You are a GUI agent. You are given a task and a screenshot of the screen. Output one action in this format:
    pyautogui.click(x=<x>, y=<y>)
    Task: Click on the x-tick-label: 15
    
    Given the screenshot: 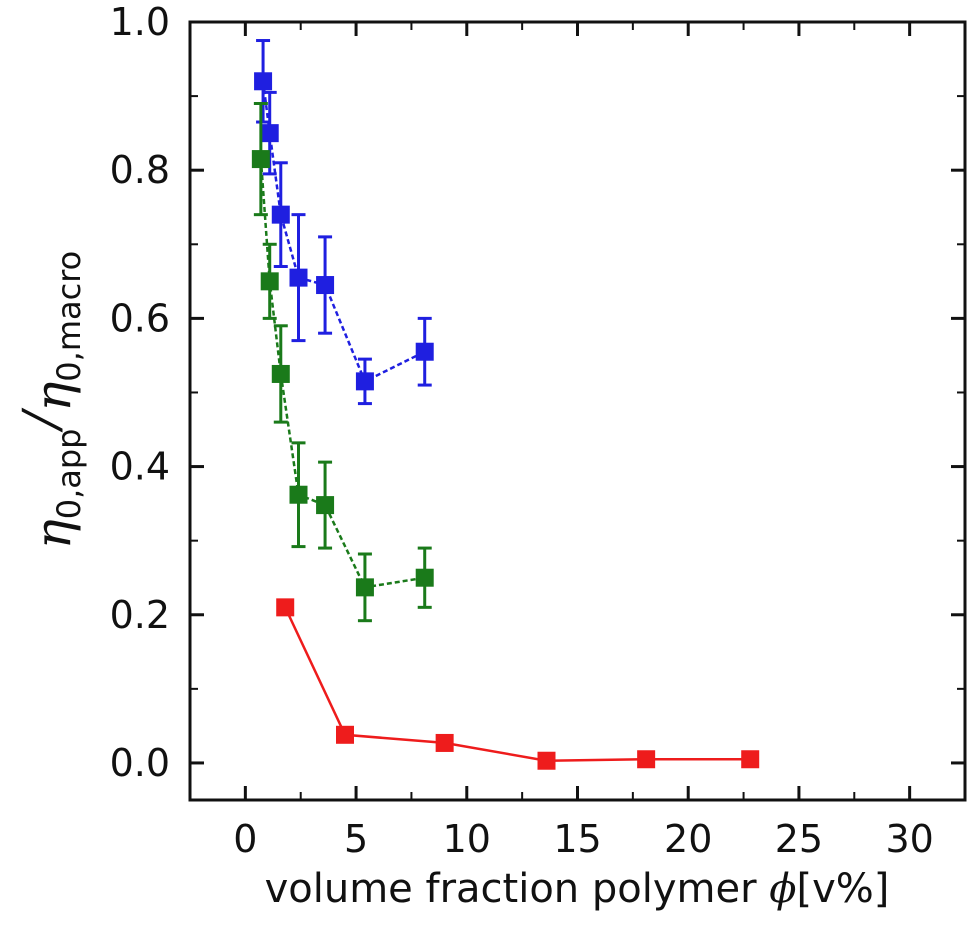 What is the action you would take?
    pyautogui.click(x=577, y=839)
    